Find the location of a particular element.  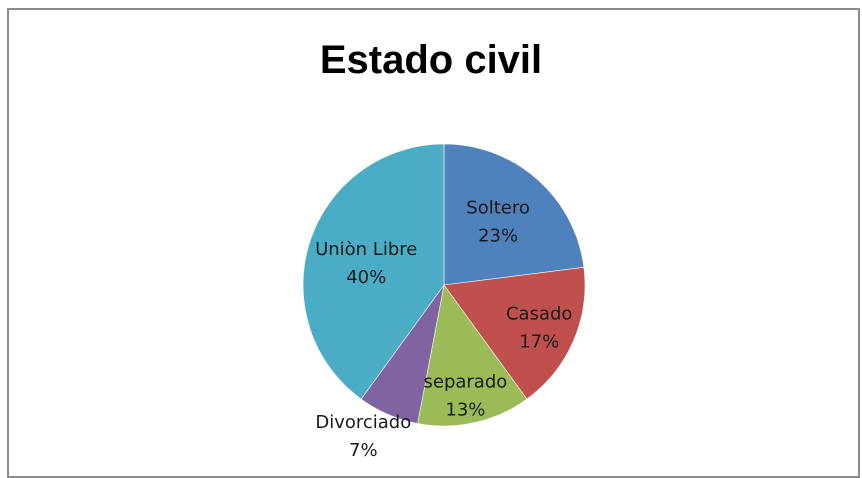

data-label-percent: 13% is located at coordinates (465, 410).